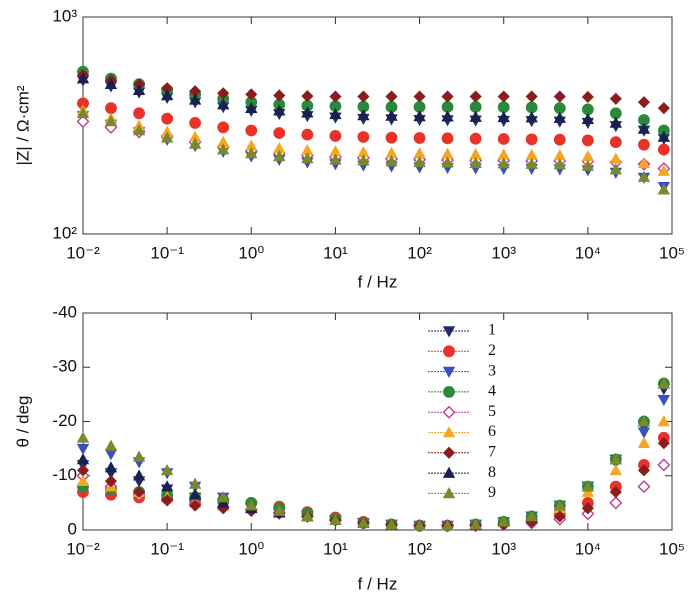  What do you see at coordinates (492, 350) in the screenshot?
I see `legend-label: 2` at bounding box center [492, 350].